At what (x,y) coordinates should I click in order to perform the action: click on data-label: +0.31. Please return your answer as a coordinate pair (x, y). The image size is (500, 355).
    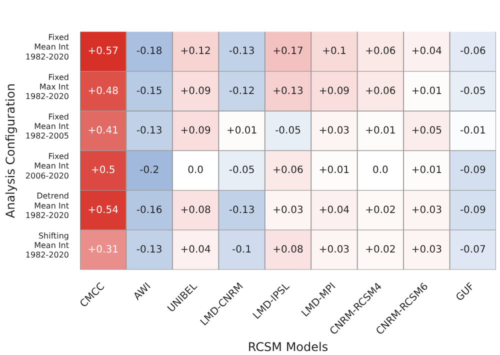
    Looking at the image, I should click on (103, 250).